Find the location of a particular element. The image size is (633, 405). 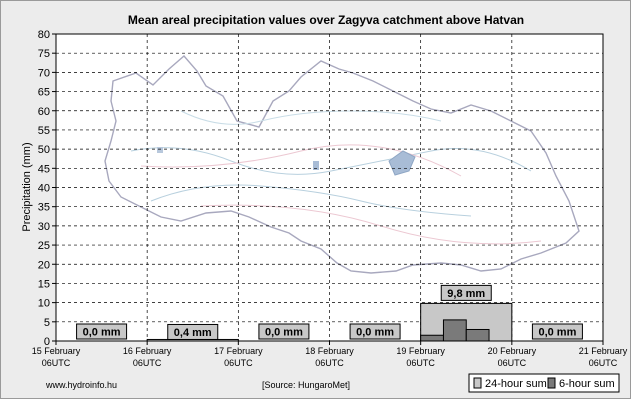

x-tick-date: 18 February is located at coordinates (329, 351).